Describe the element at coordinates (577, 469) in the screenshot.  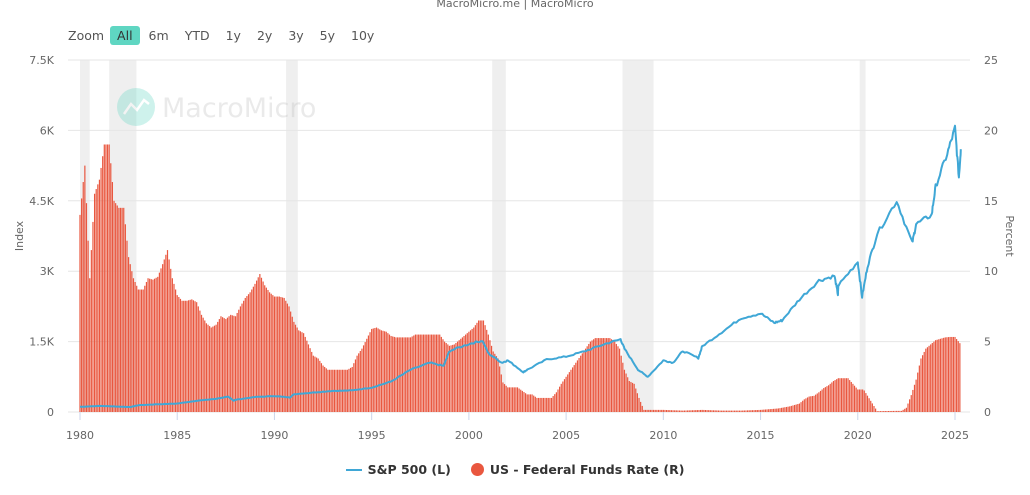
I see `legend-item-fed-funds: US - Federal Funds Rate (R)` at that location.